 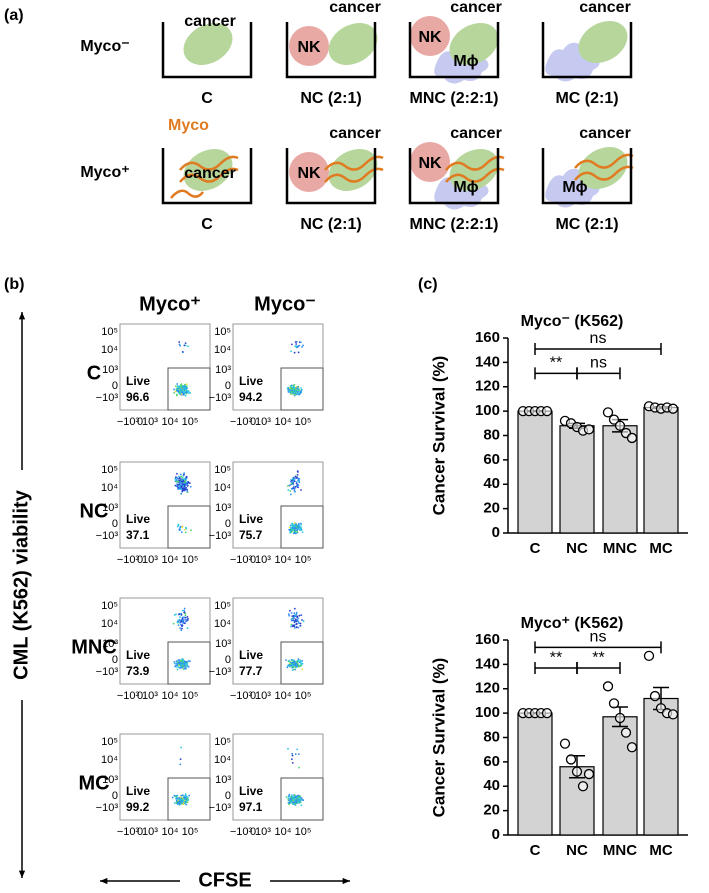 What do you see at coordinates (220, 398) in the screenshot?
I see `y-tick-label: −10³` at bounding box center [220, 398].